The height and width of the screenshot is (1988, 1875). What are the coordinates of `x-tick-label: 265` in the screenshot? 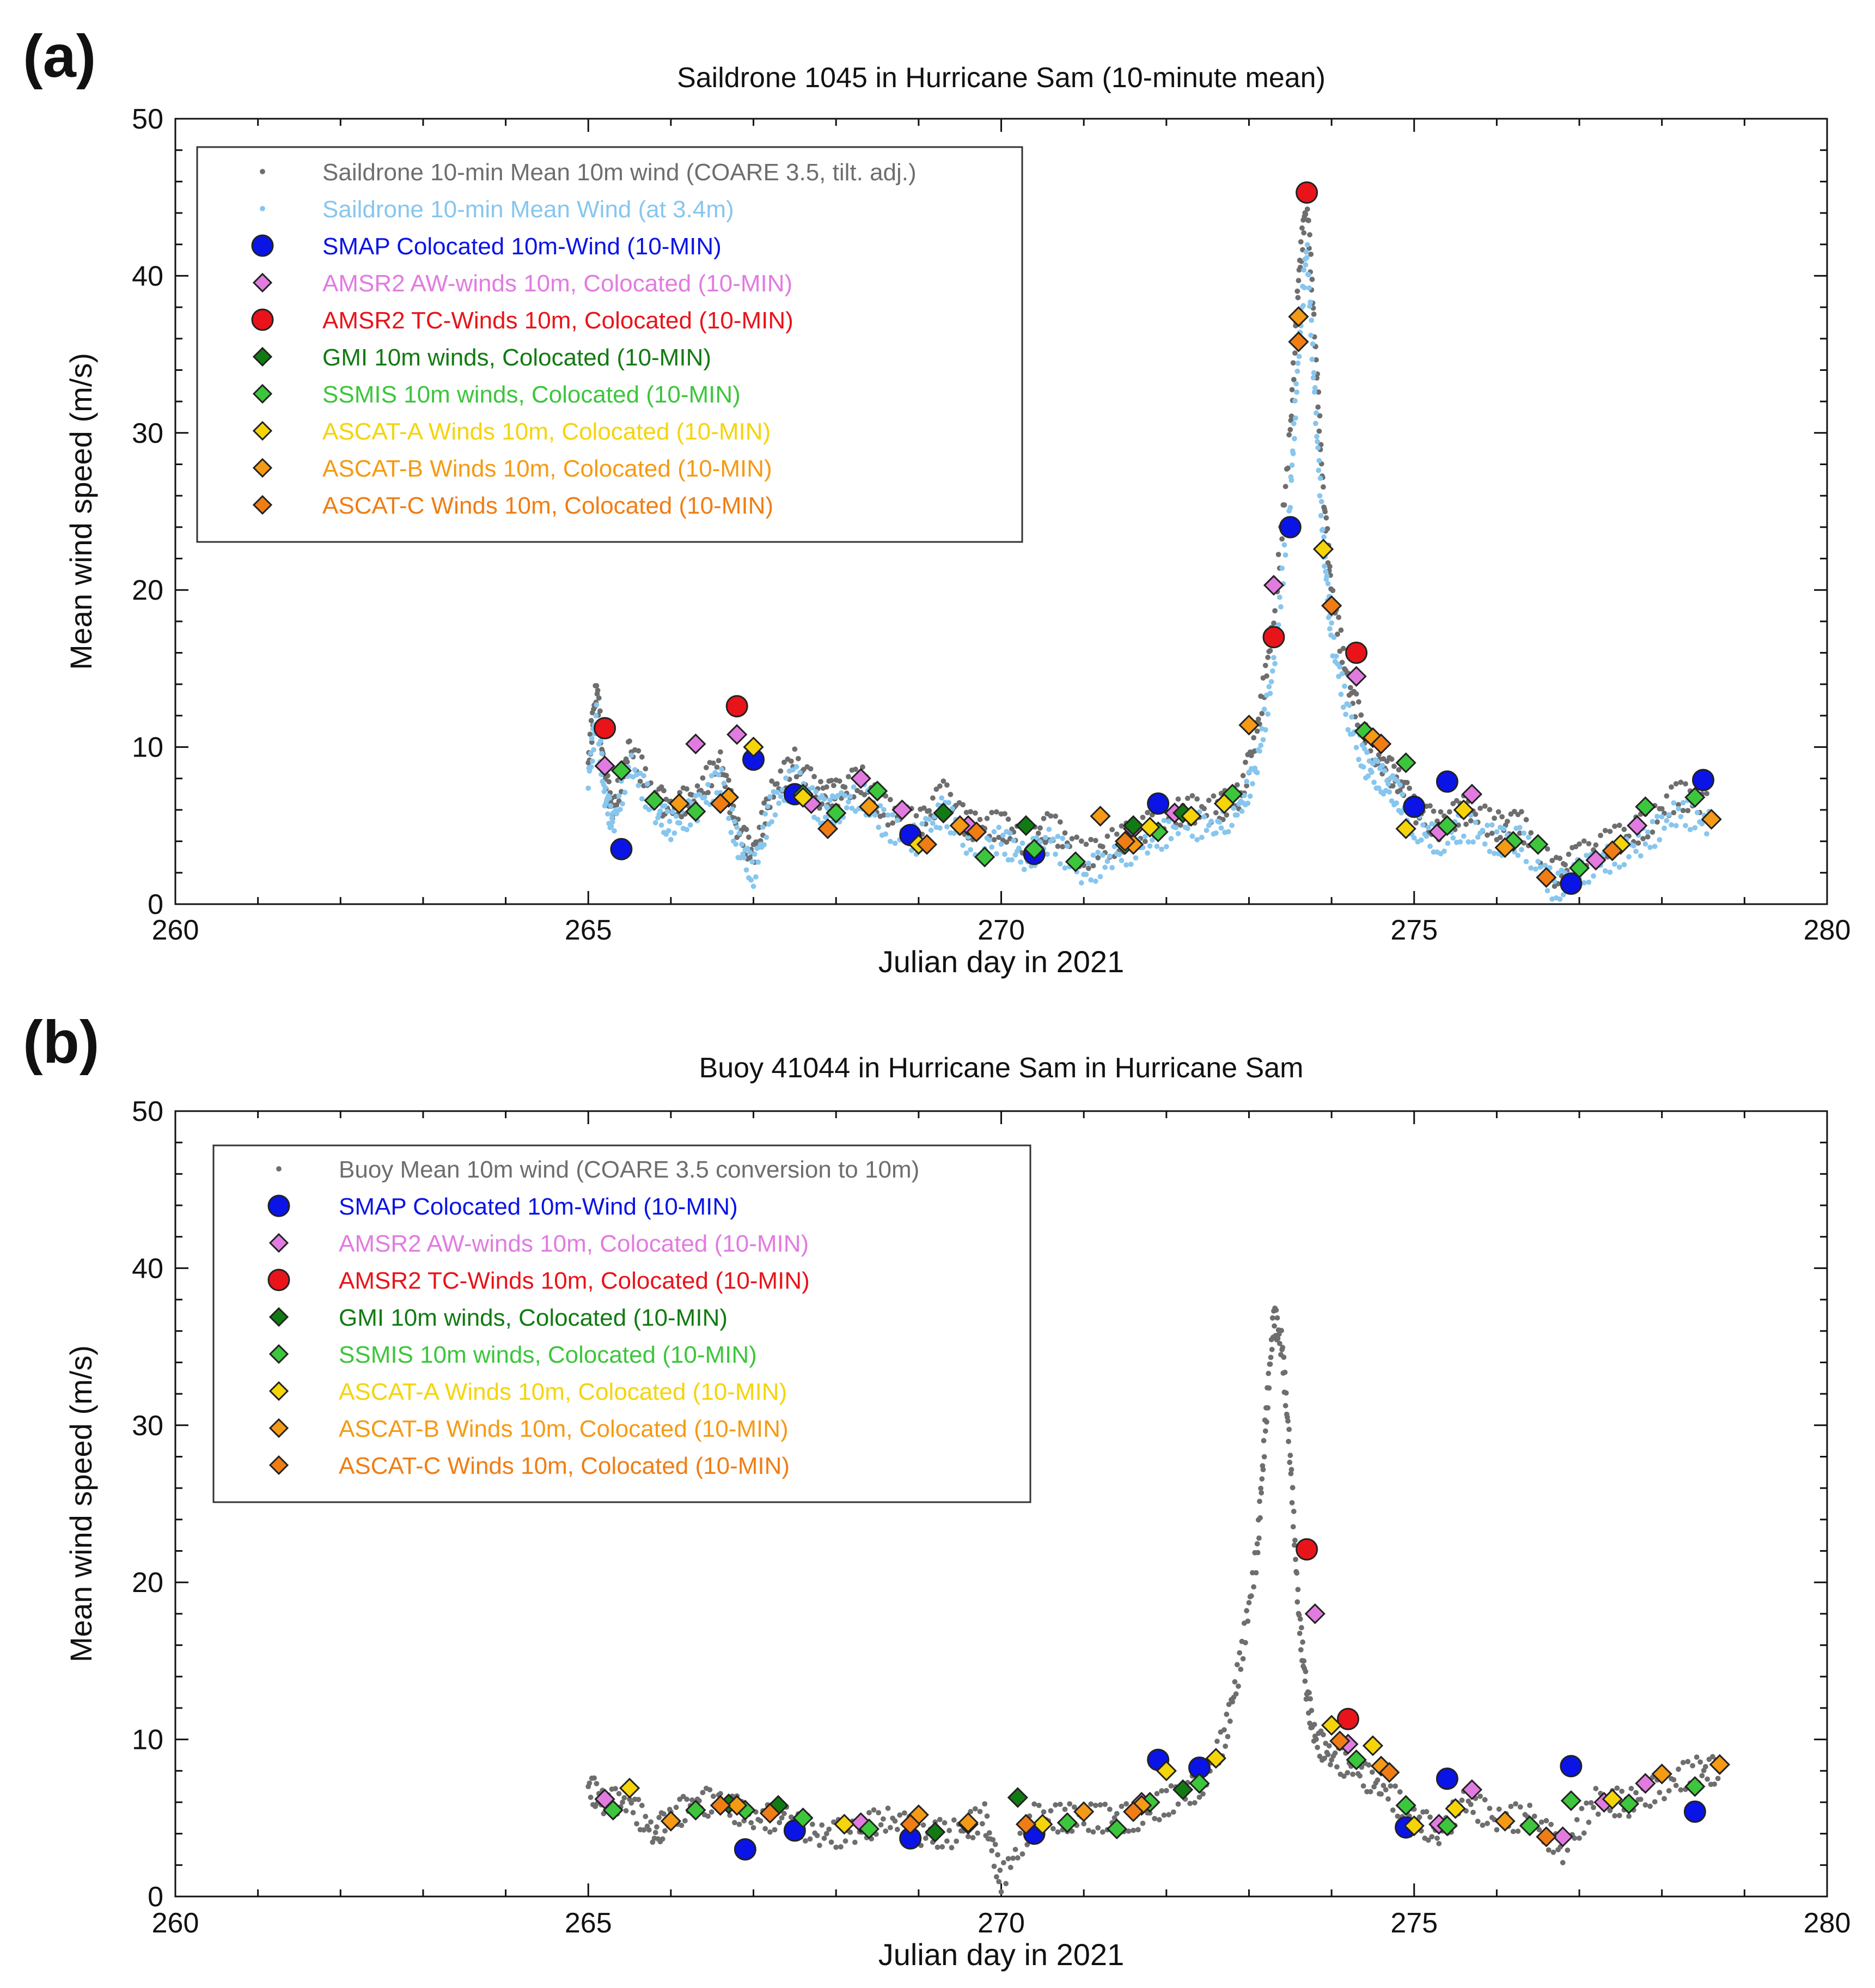 It's located at (588, 1923).